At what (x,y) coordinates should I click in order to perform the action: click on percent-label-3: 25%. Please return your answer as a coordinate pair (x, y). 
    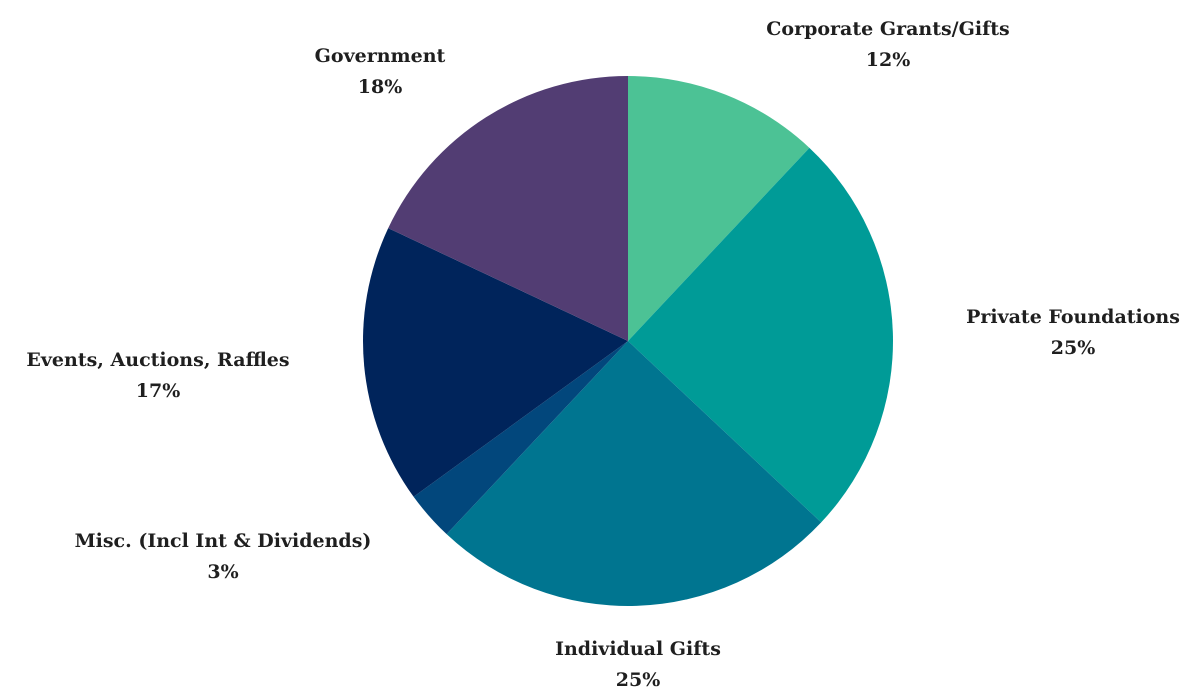
    Looking at the image, I should click on (638, 680).